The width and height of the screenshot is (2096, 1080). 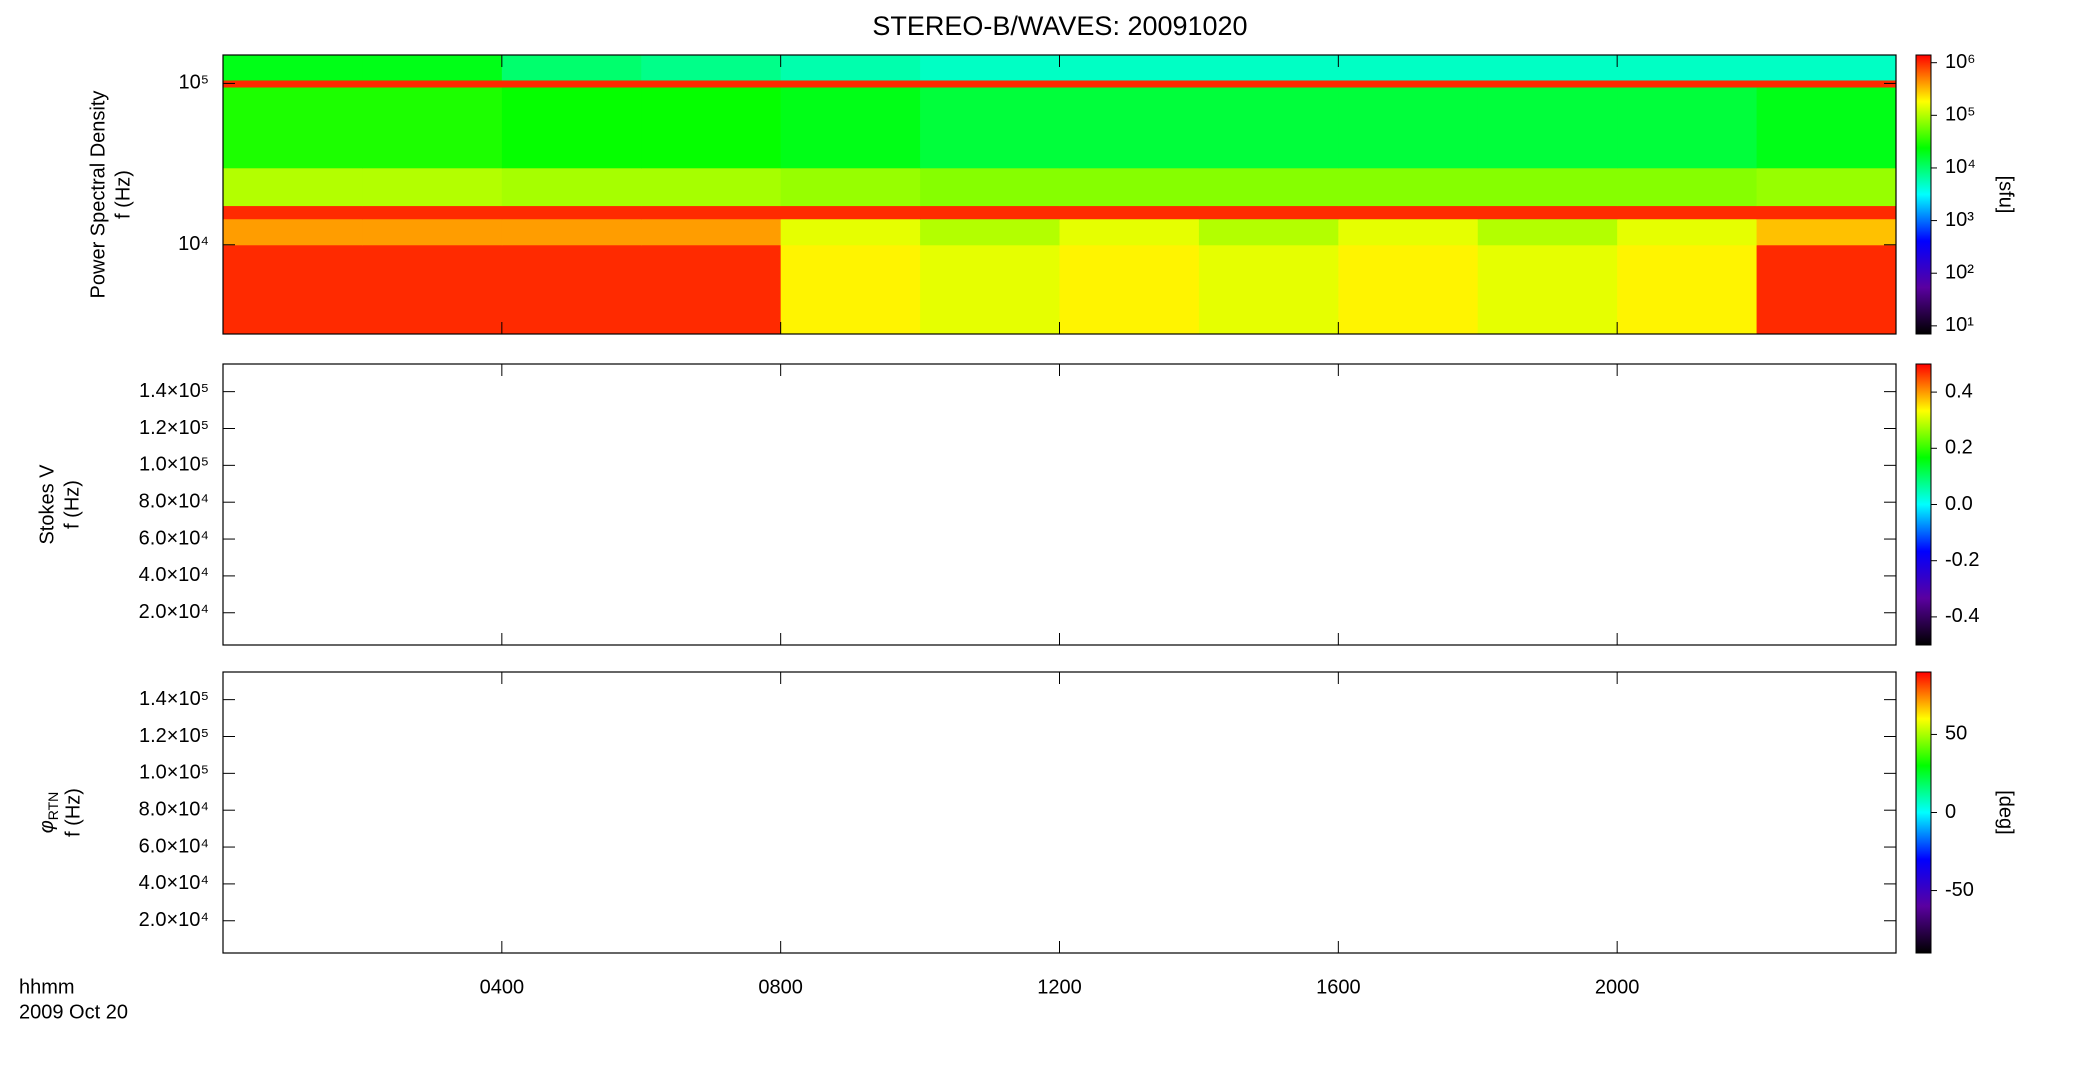 What do you see at coordinates (2006, 812) in the screenshot?
I see `colorbar-label: [deg]` at bounding box center [2006, 812].